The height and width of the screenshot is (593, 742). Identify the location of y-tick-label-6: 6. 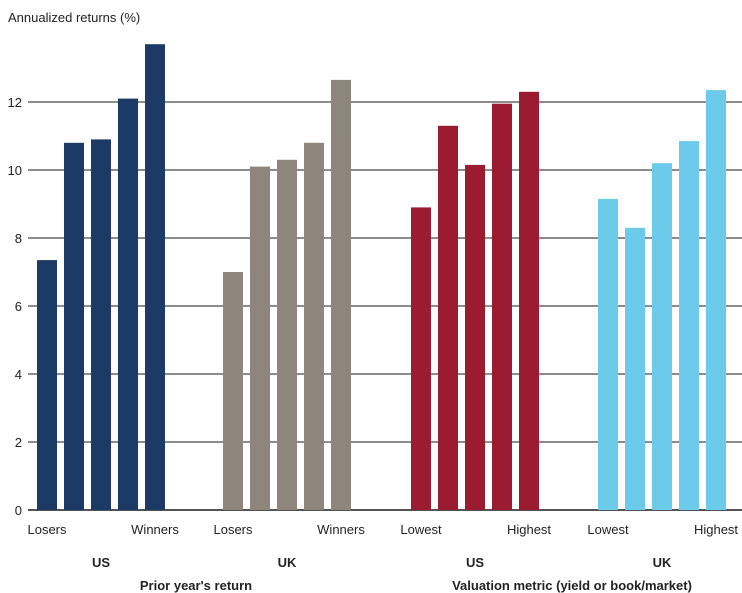
(18, 306).